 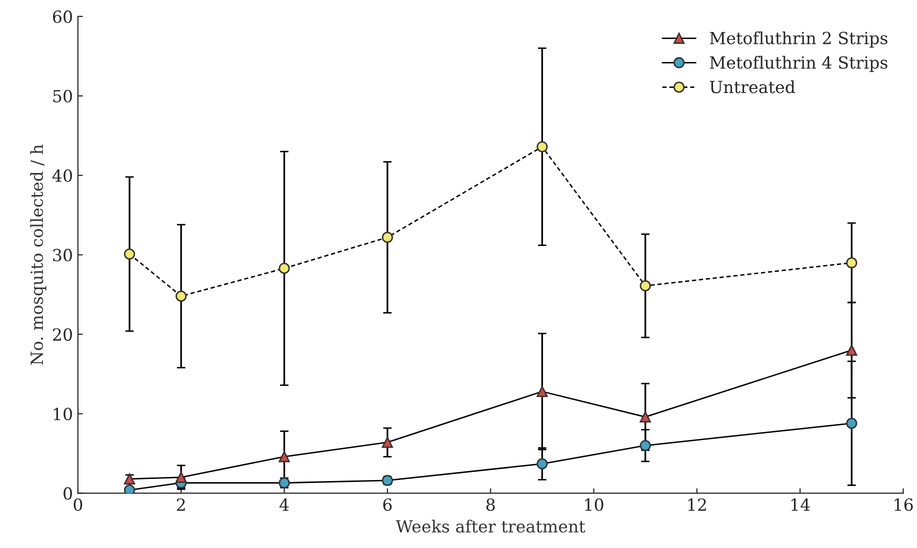 What do you see at coordinates (753, 87) in the screenshot?
I see `legend-label: Untreated` at bounding box center [753, 87].